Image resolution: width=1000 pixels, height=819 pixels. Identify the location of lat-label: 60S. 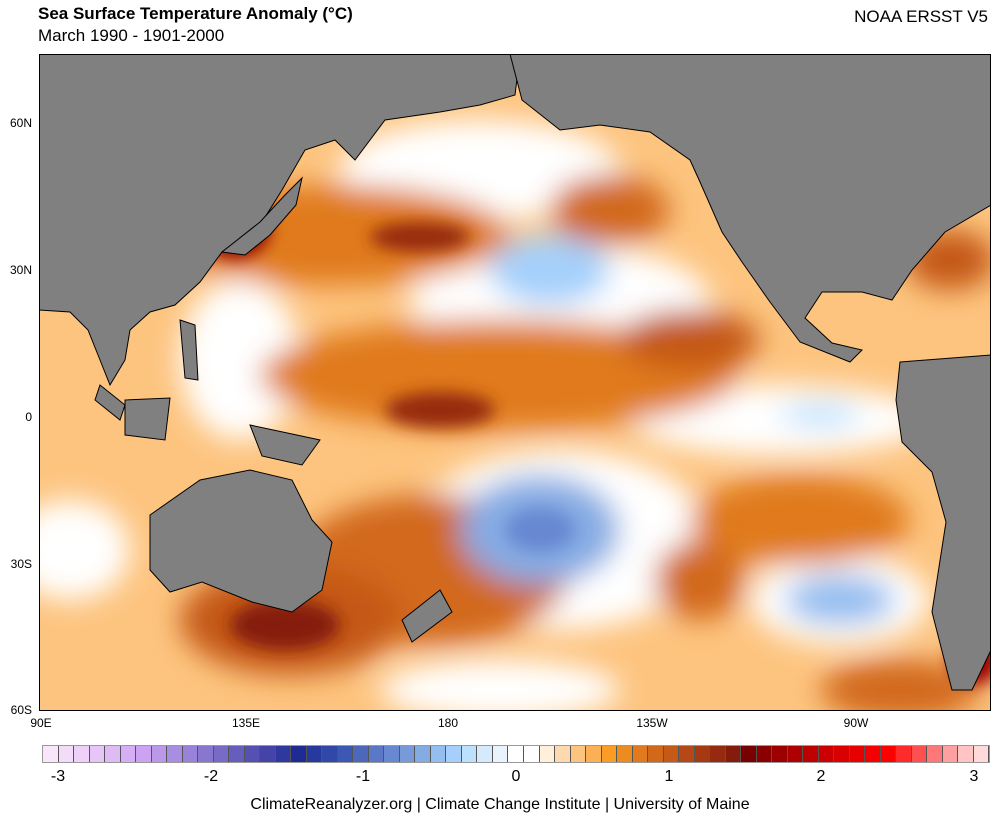
(21, 710).